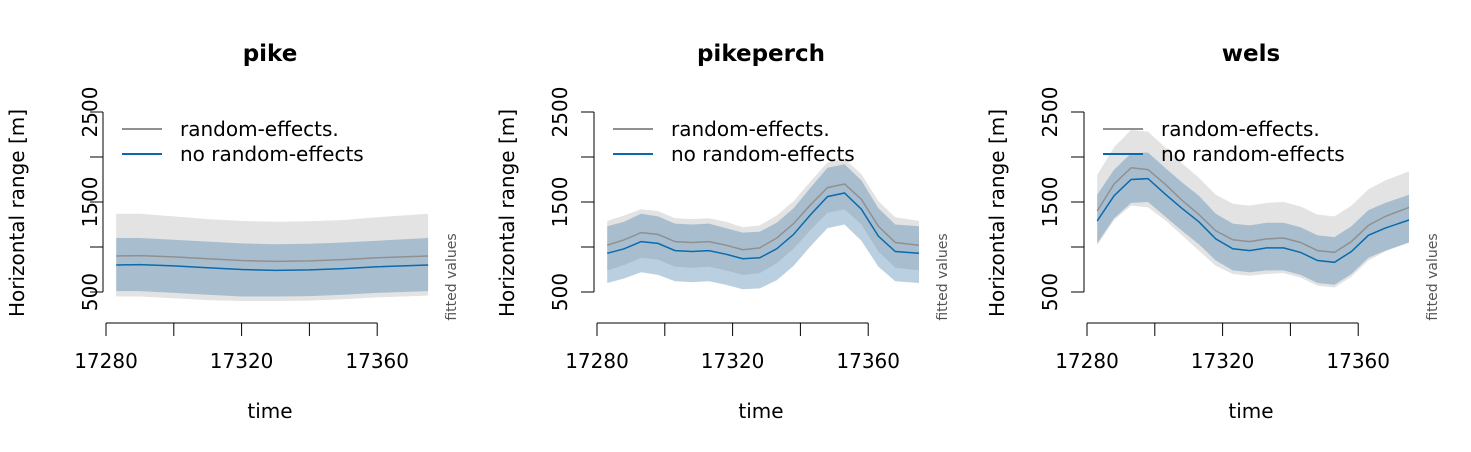 The height and width of the screenshot is (452, 1471). I want to click on panel-title: wels, so click(1251, 54).